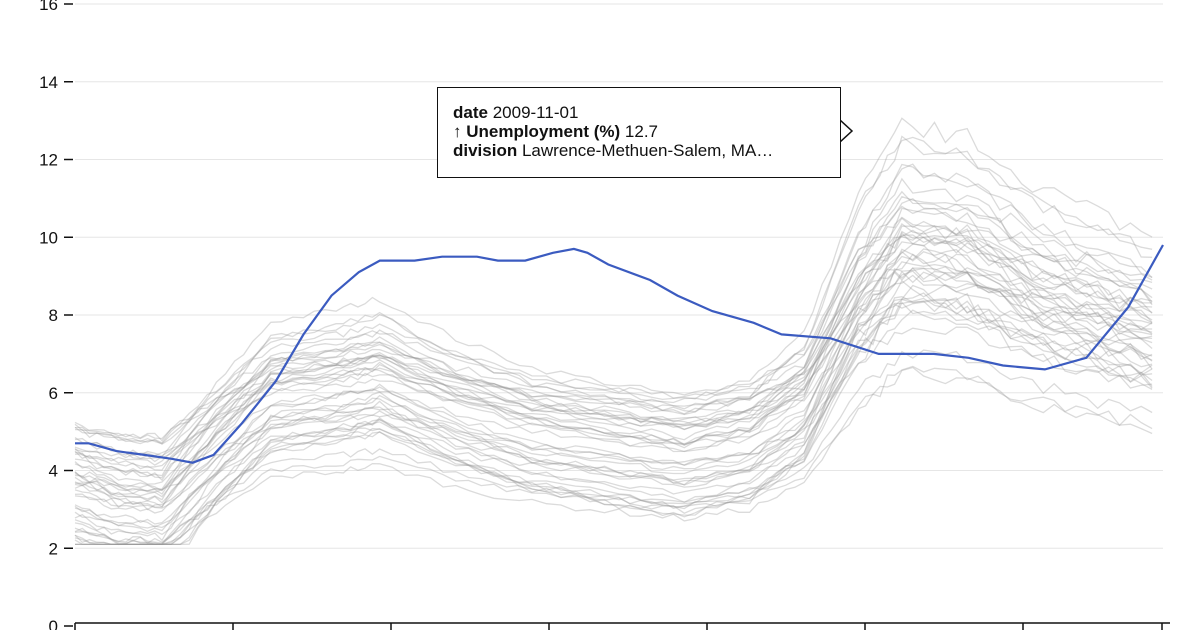 The height and width of the screenshot is (630, 1200). I want to click on tooltip-value-key: ↑ Unemployment (%), so click(537, 131).